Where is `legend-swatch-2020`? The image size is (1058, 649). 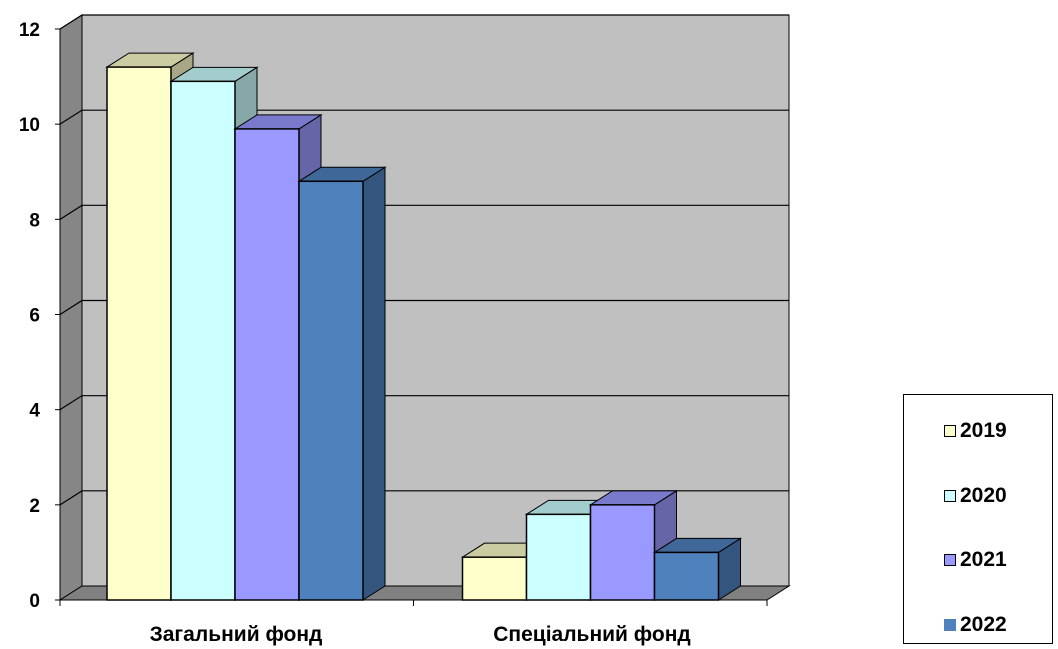
legend-swatch-2020 is located at coordinates (950, 496).